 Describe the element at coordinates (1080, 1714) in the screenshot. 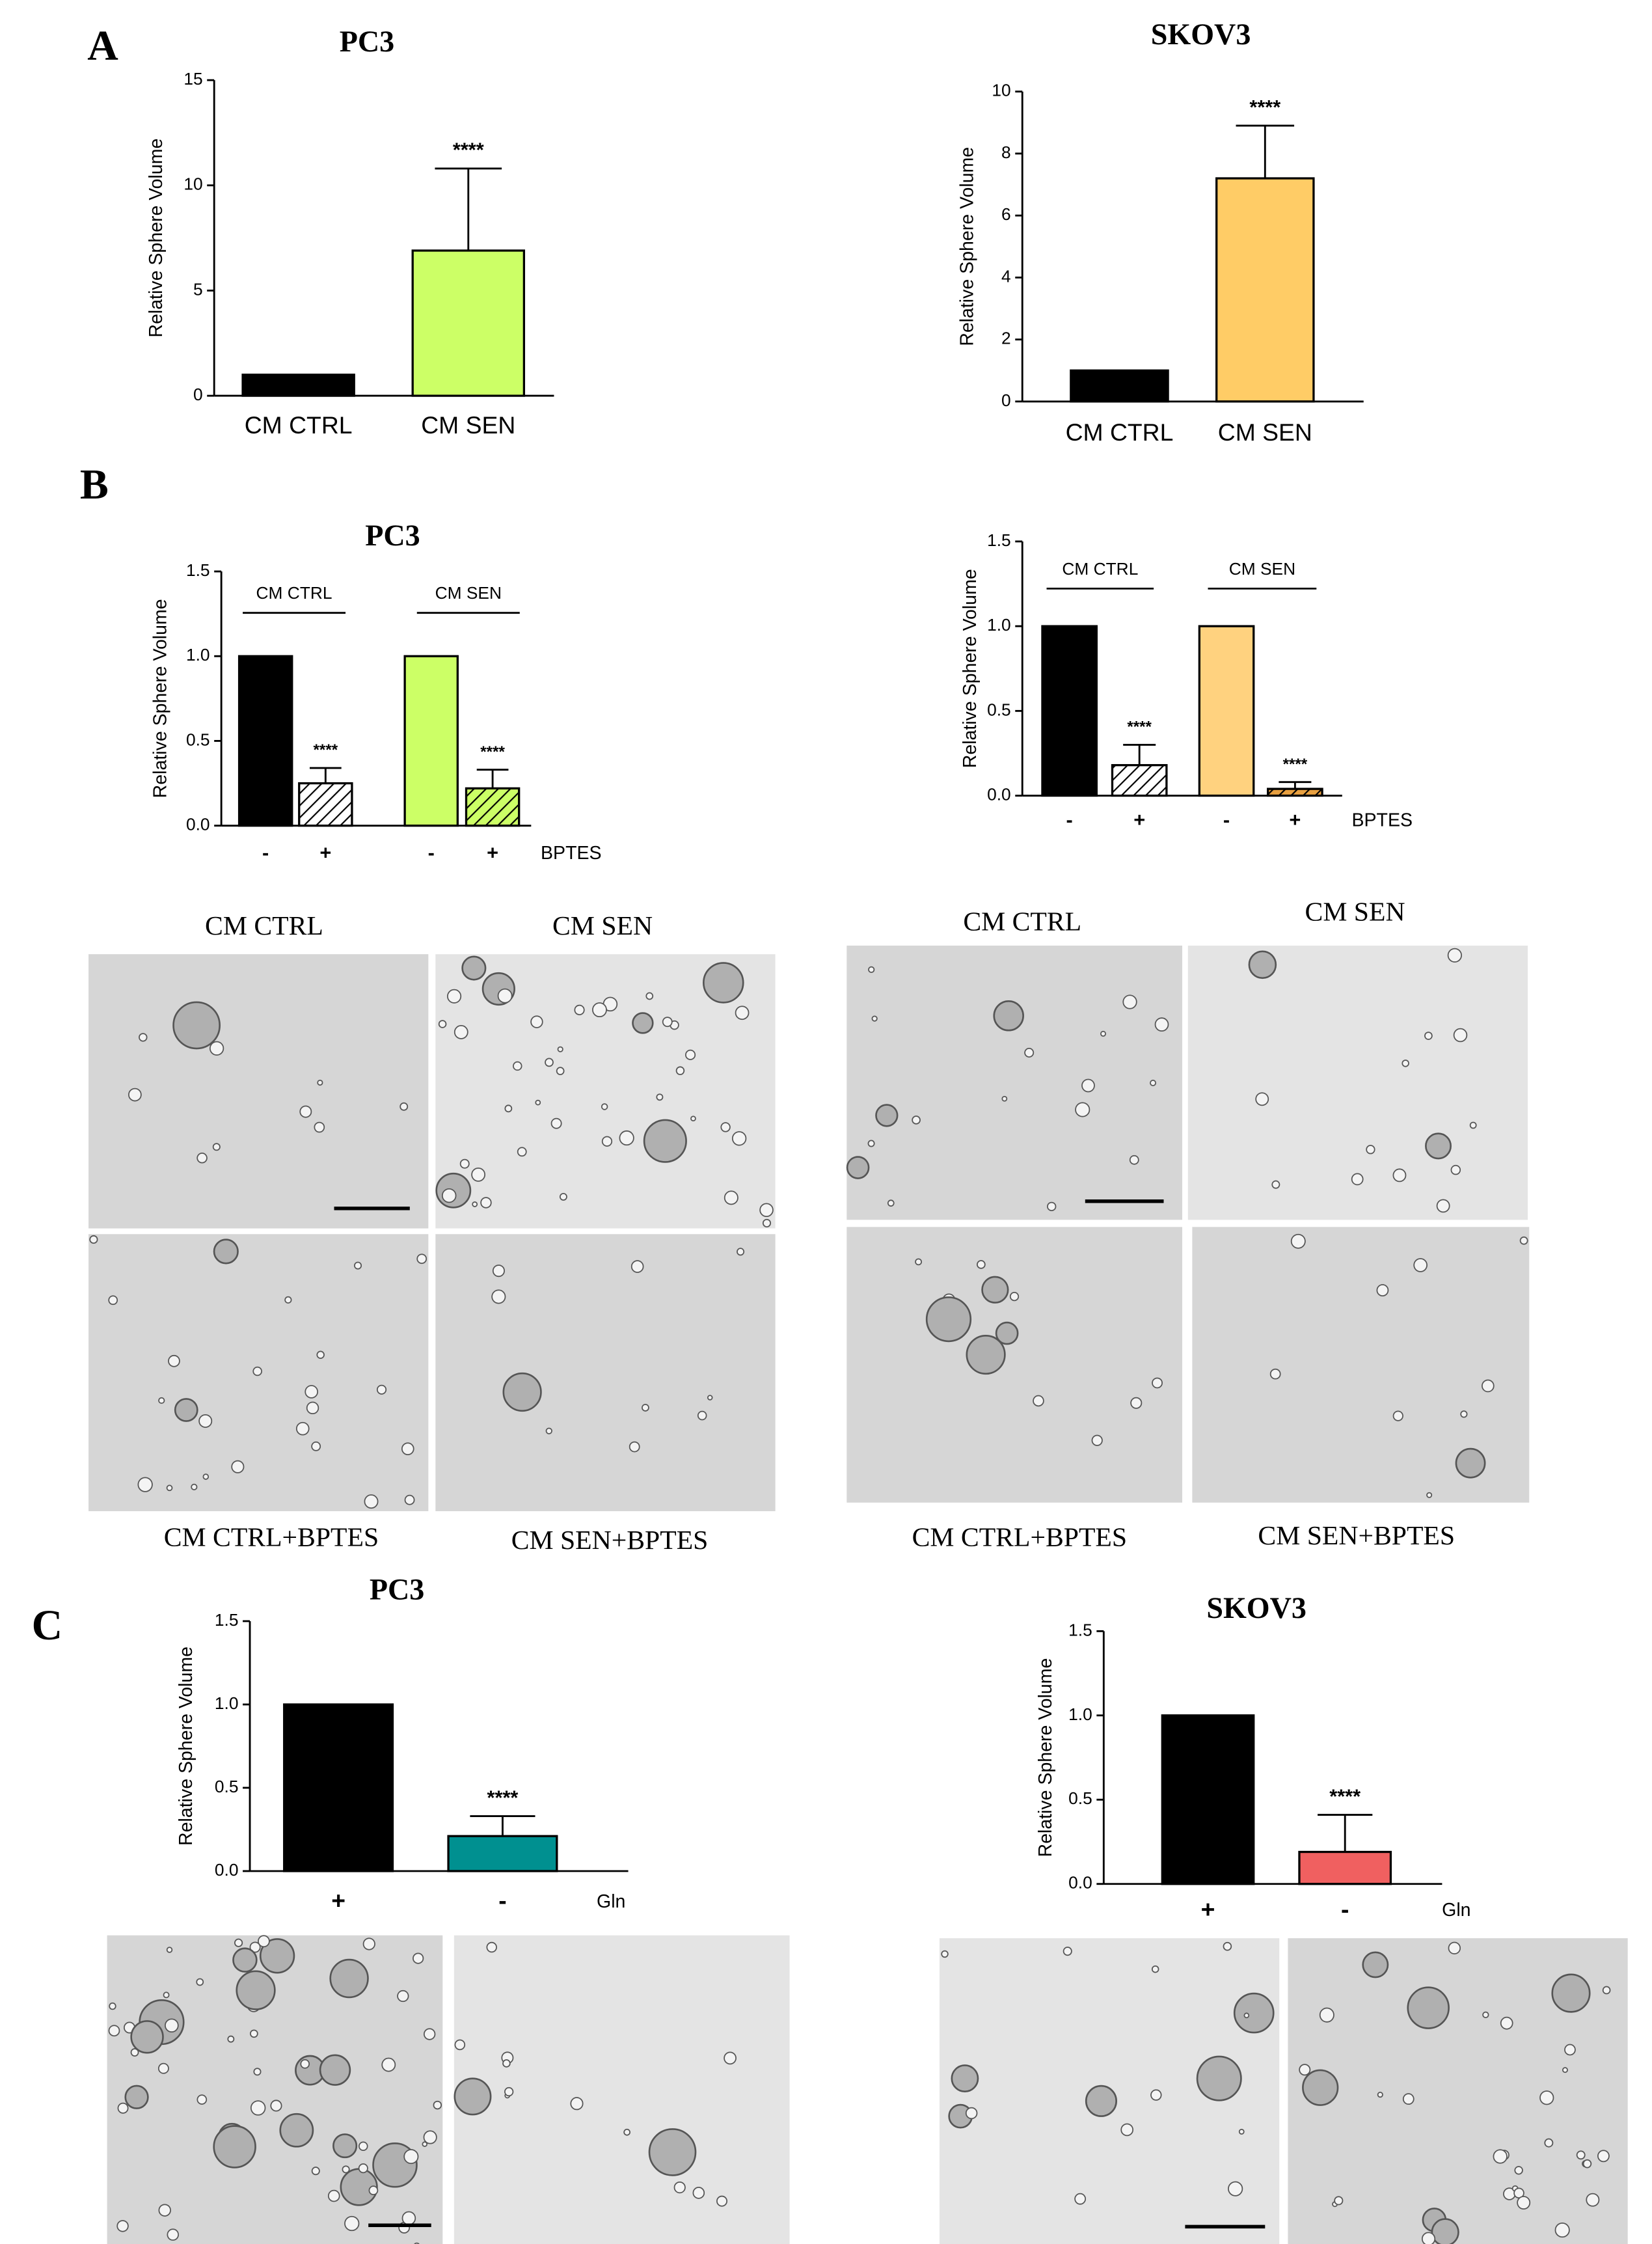

I see `y-tick-label: 1.0` at that location.